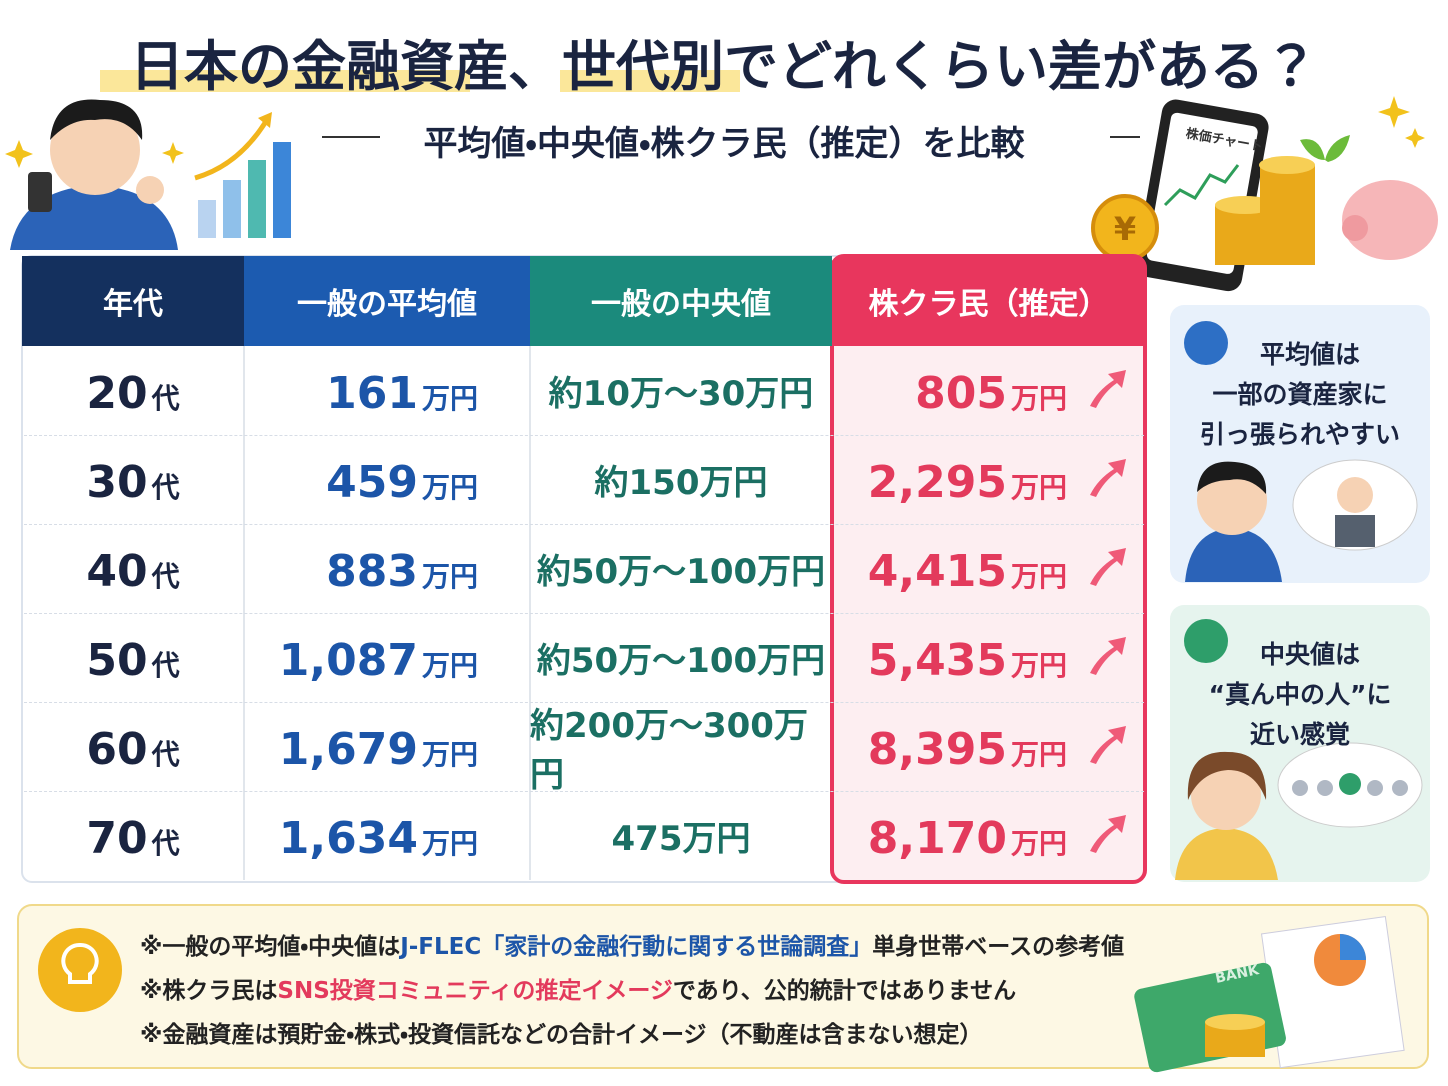  Describe the element at coordinates (998, 947) in the screenshot. I see `footnote-segment: 単身世帯ベースの参考値` at that location.